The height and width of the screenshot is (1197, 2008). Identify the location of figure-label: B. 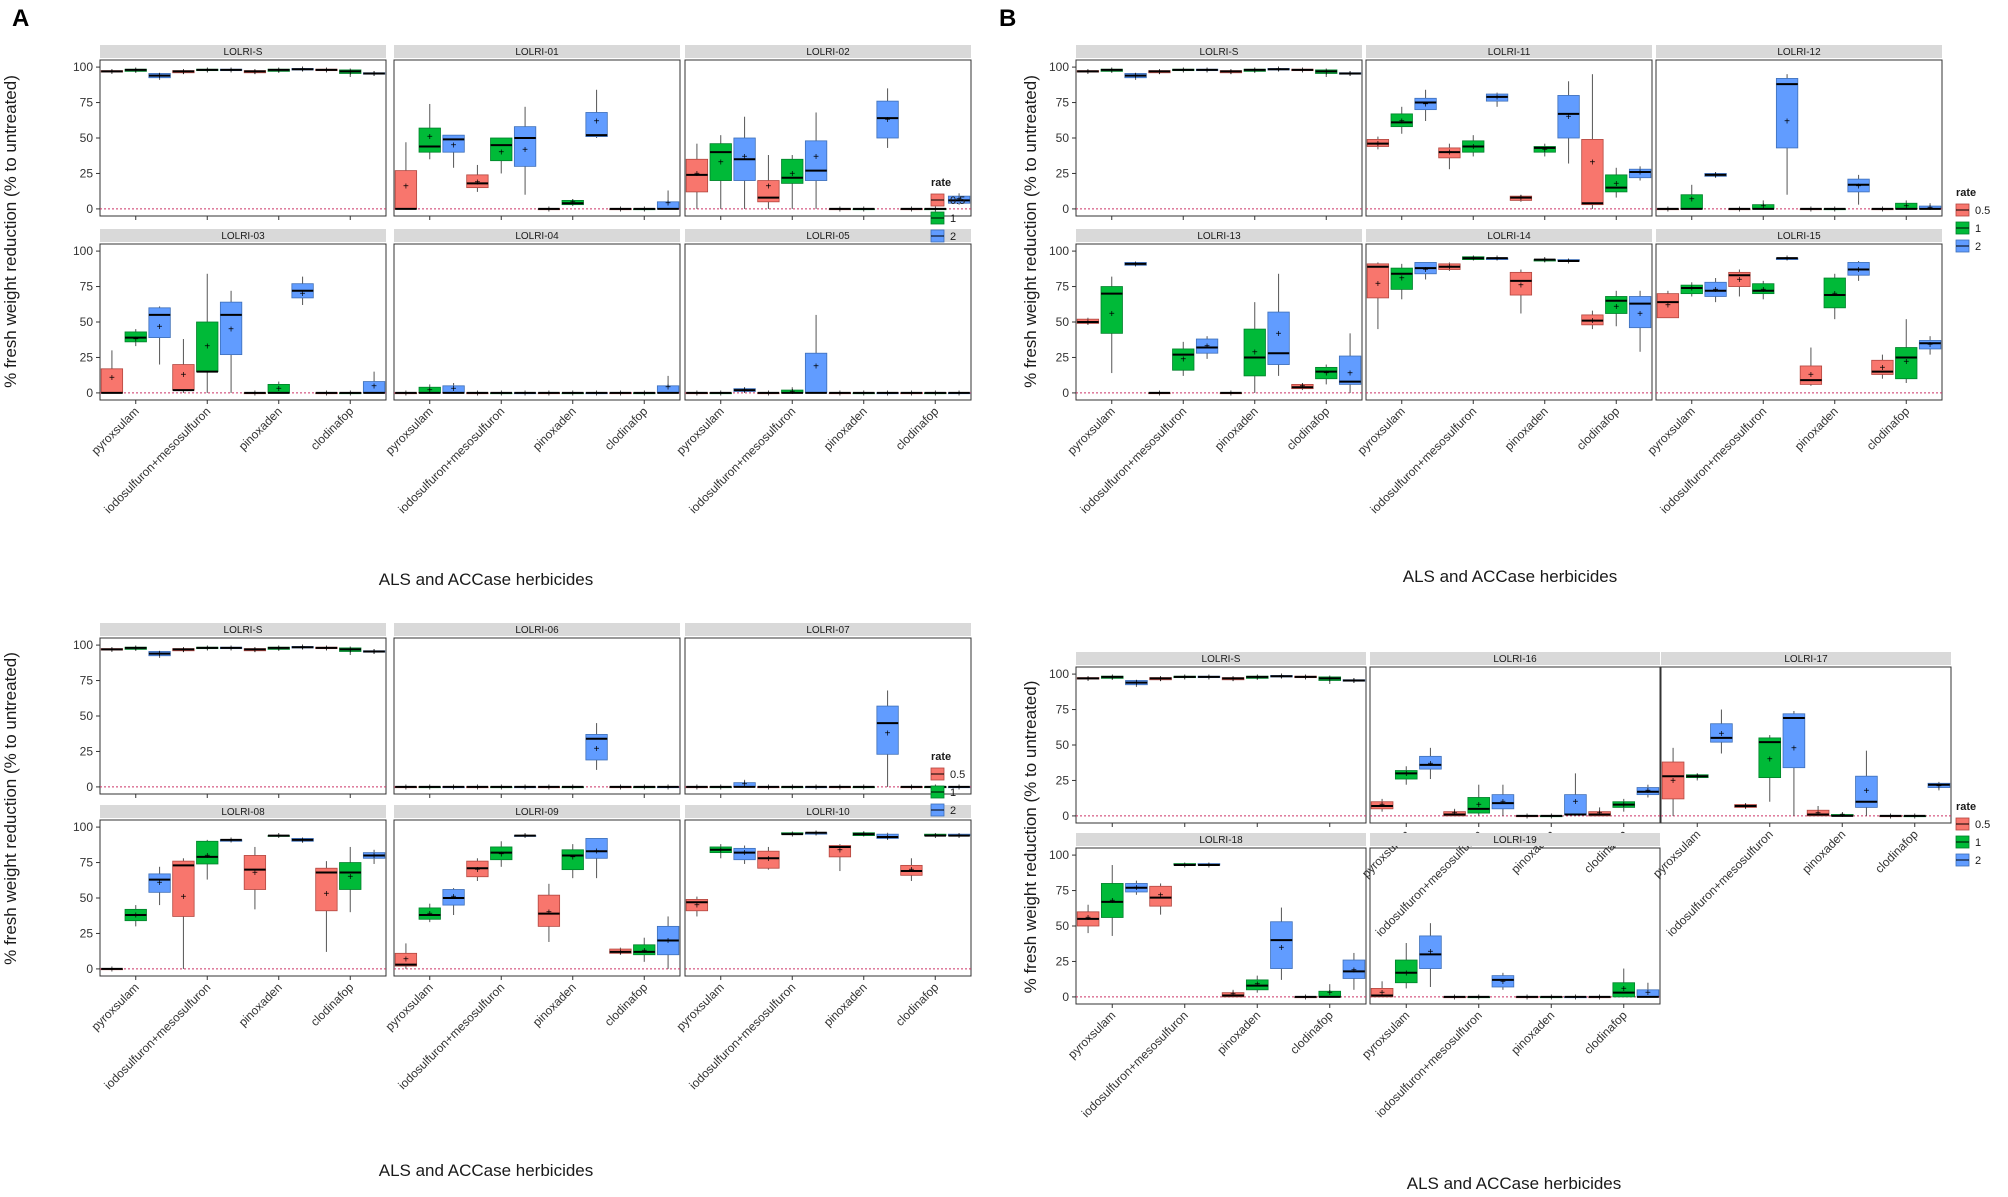
(1007, 18).